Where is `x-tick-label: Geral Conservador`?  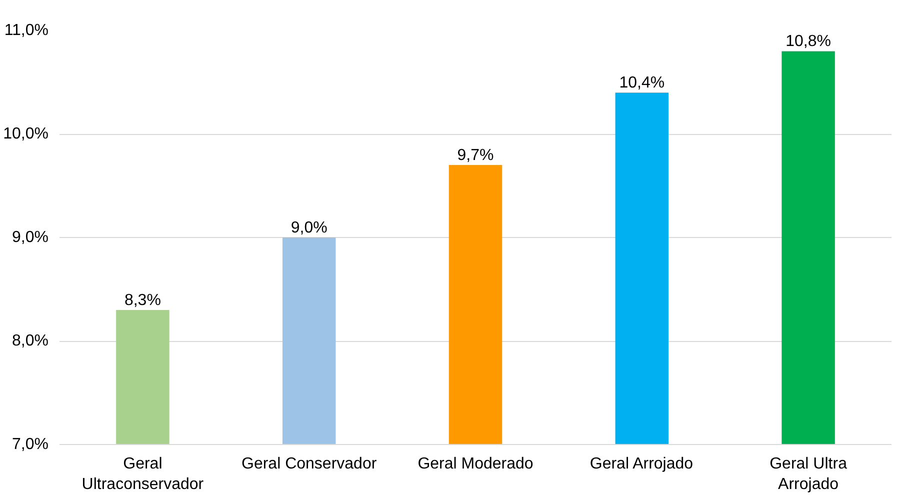 x-tick-label: Geral Conservador is located at coordinates (310, 464).